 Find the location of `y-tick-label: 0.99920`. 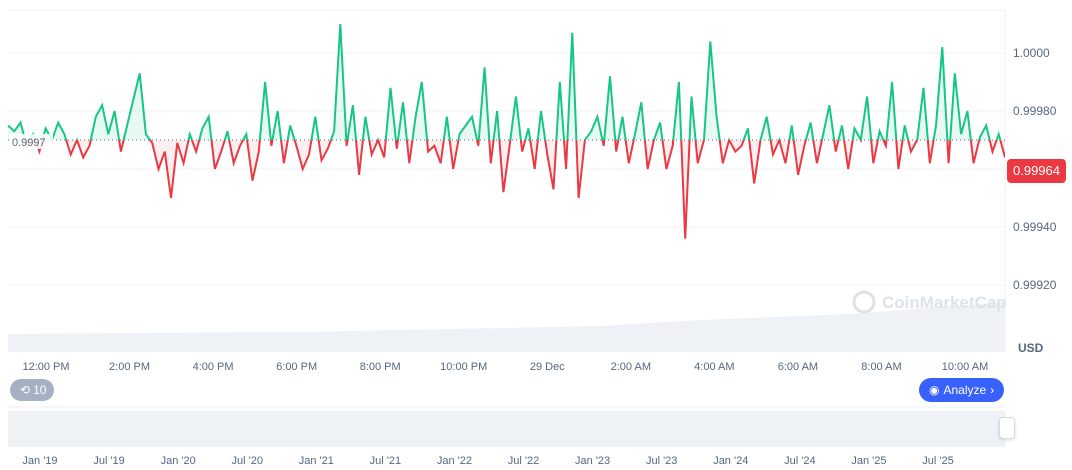

y-tick-label: 0.99920 is located at coordinates (1035, 285).